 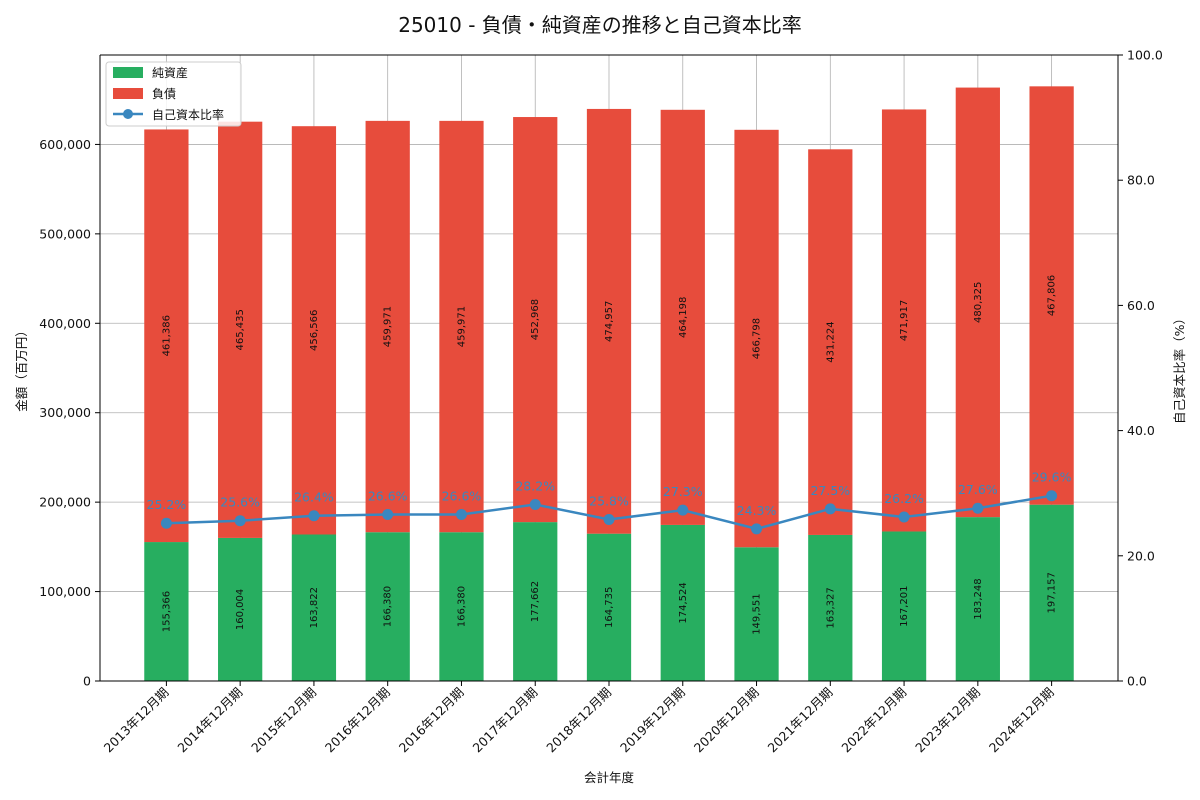 I want to click on bar-label-liabilities: 431,224, so click(x=830, y=341).